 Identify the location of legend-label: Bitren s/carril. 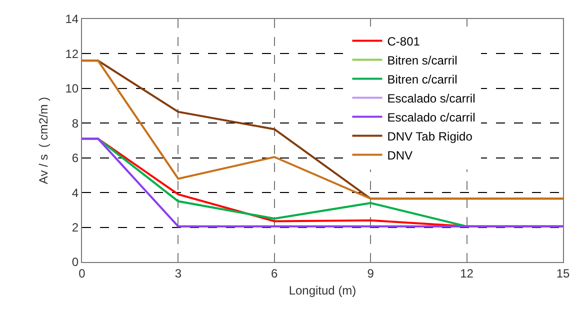
(422, 60).